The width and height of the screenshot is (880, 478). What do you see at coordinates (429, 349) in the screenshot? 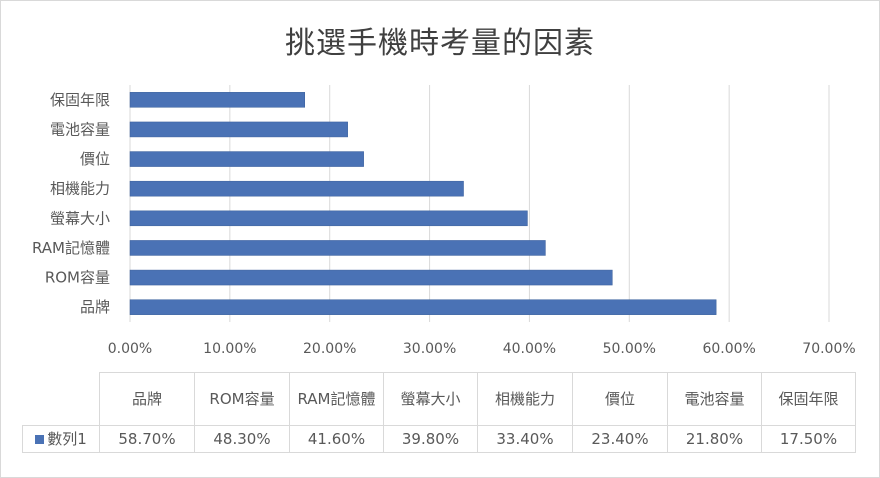
I see `x-tick-label: 30.00%` at bounding box center [429, 349].